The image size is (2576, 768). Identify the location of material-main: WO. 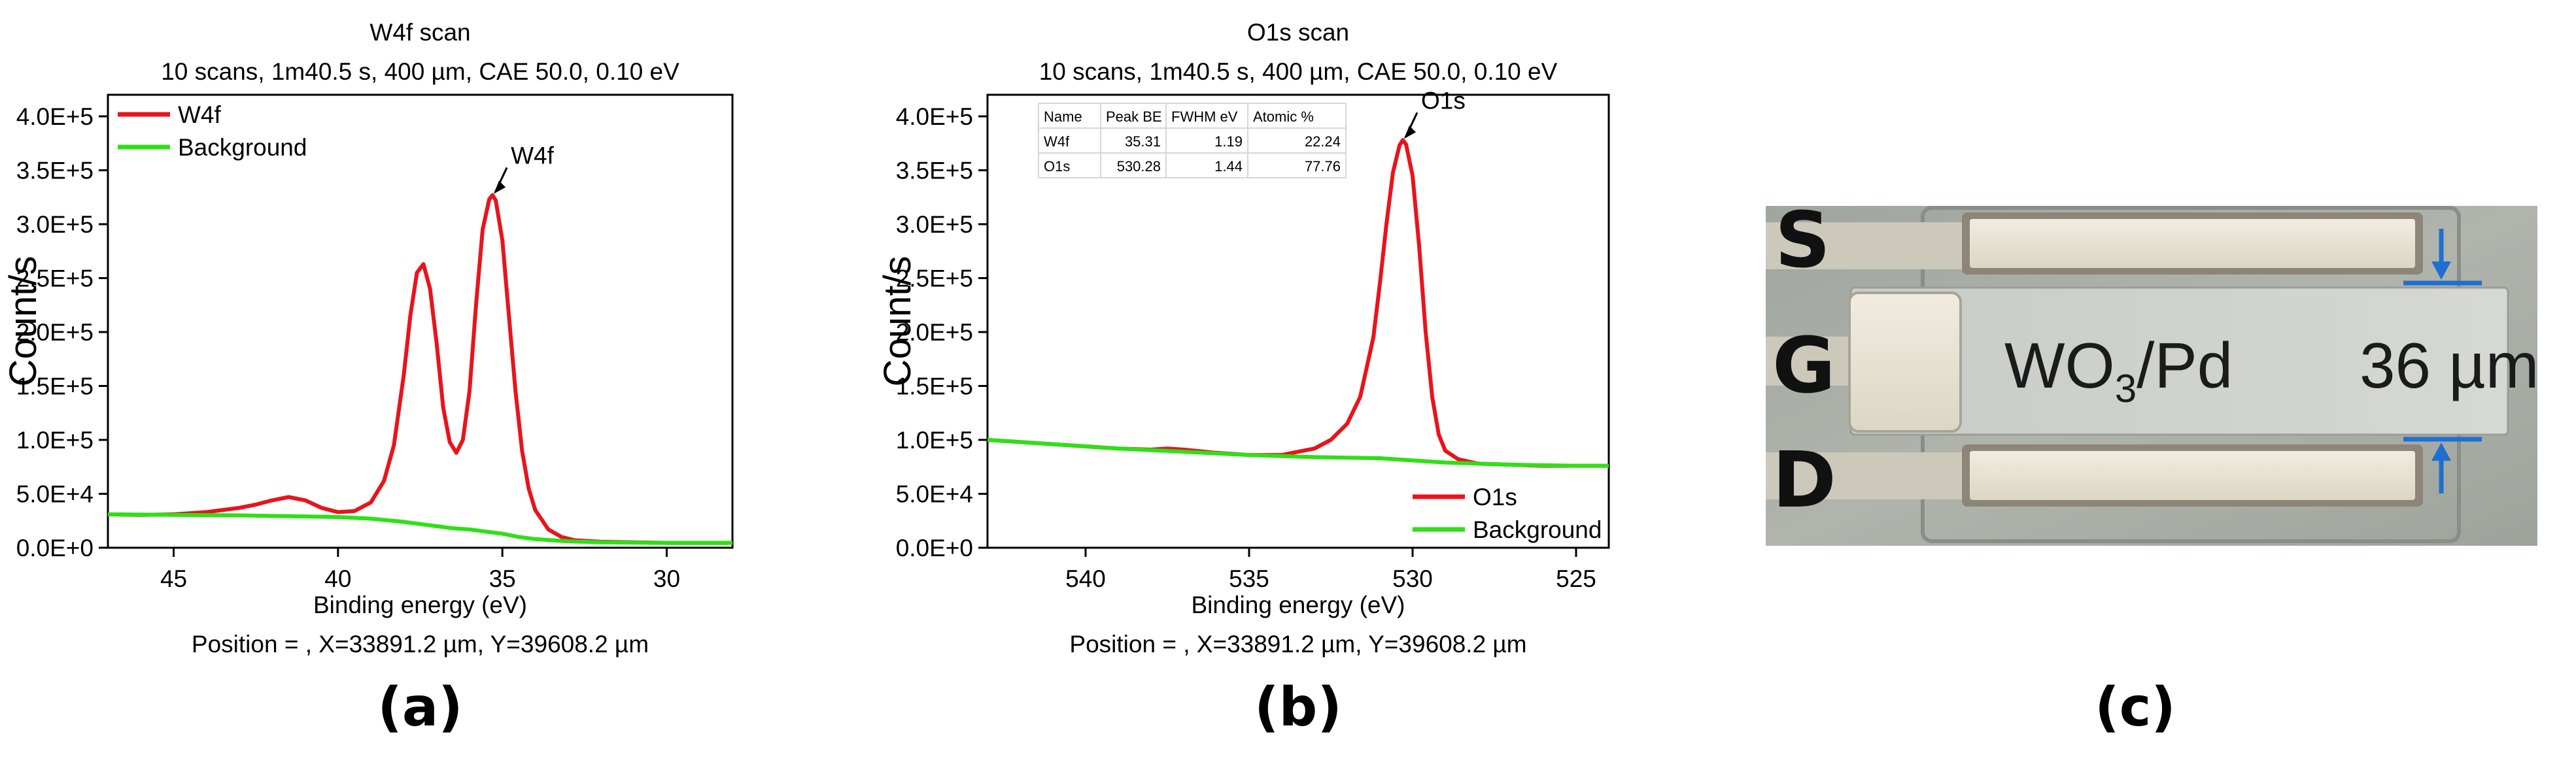
(2060, 365).